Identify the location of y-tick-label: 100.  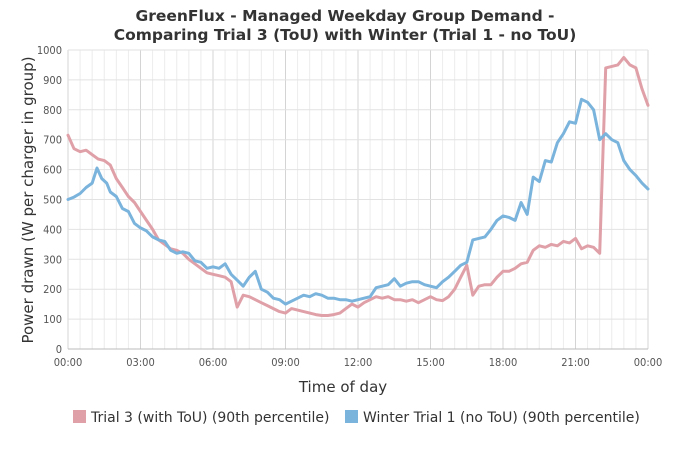
(52, 319).